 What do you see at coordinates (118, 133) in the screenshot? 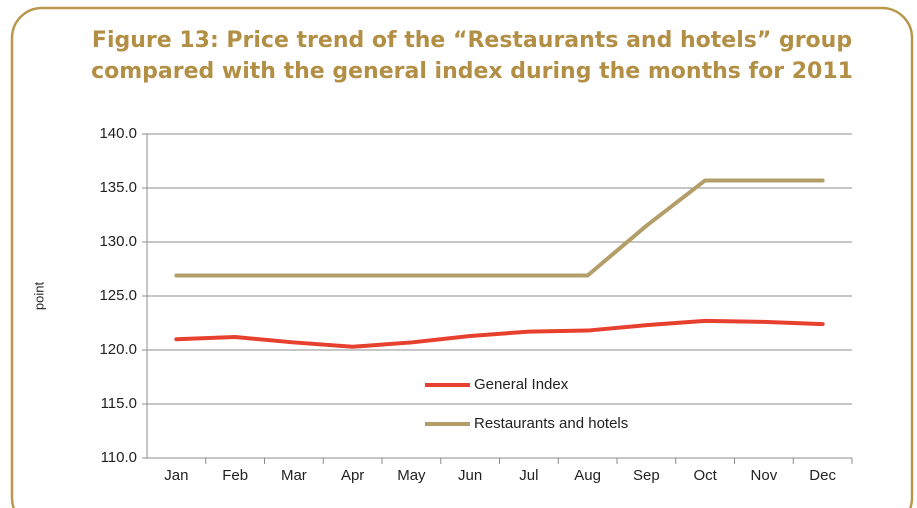
I see `y-tick-label: 140.0` at bounding box center [118, 133].